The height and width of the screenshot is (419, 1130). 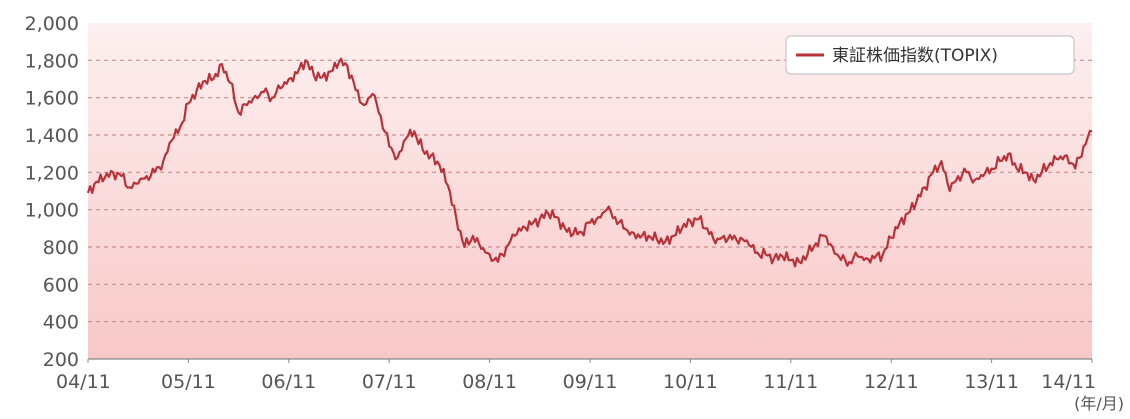 I want to click on x-tick-label: 13/11, so click(x=991, y=382).